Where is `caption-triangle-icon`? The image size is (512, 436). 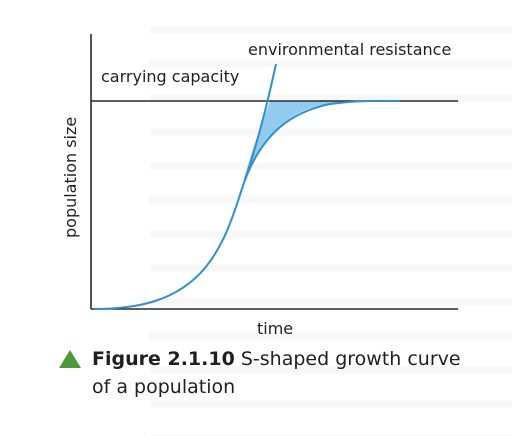 caption-triangle-icon is located at coordinates (70, 359).